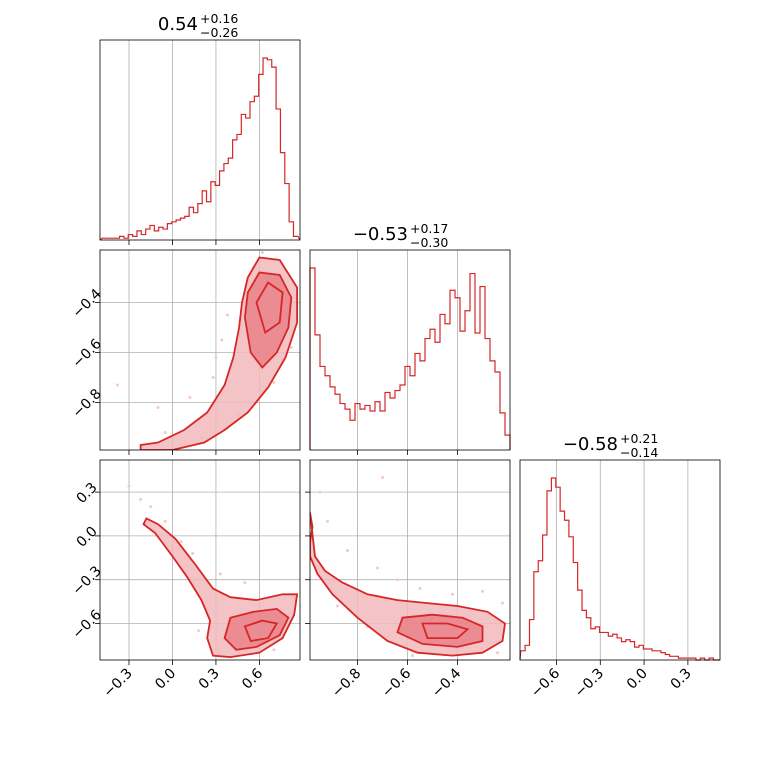 The width and height of the screenshot is (760, 760). Describe the element at coordinates (252, 678) in the screenshot. I see `x-tick-label: 0.6` at that location.